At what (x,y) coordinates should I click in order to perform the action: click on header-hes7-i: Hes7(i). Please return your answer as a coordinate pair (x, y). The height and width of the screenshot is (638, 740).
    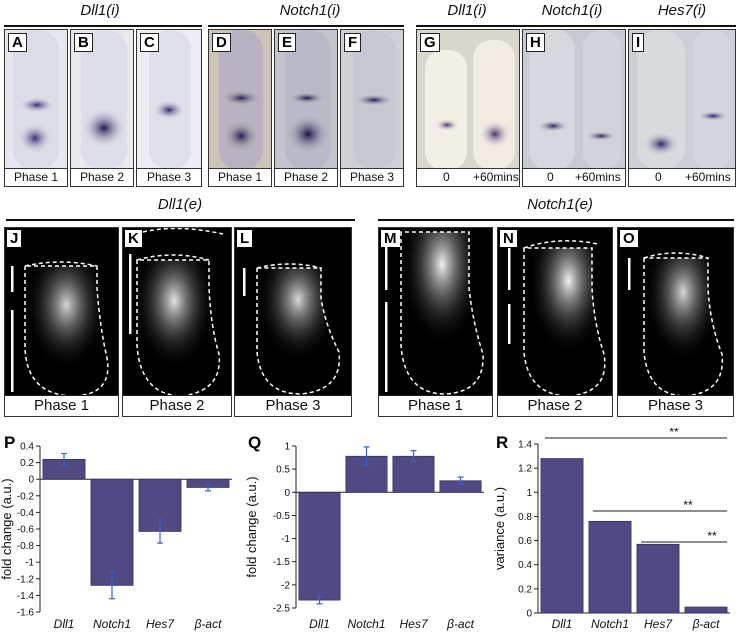
    Looking at the image, I should click on (682, 10).